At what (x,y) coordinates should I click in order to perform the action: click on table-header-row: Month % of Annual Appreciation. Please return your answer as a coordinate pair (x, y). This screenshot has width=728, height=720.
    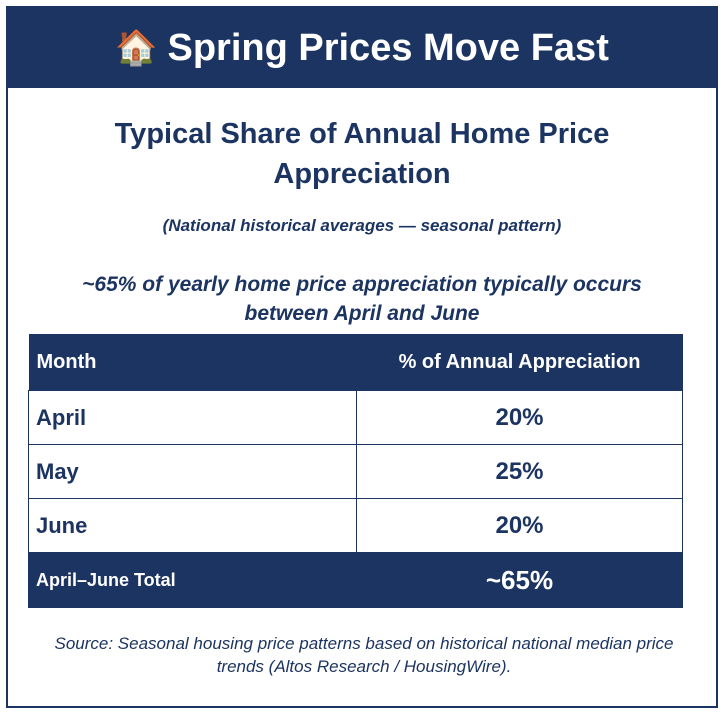
    Looking at the image, I should click on (355, 362).